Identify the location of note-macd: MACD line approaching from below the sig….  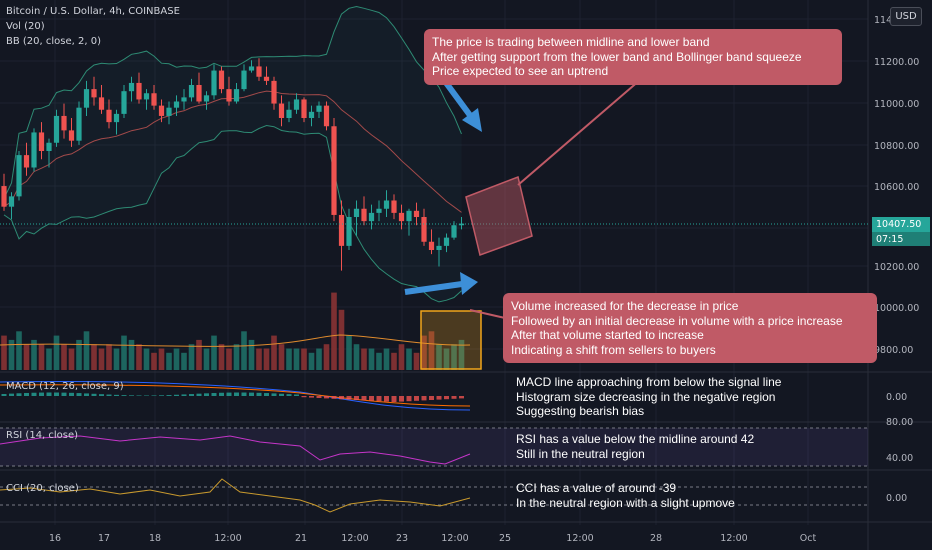
(648, 397).